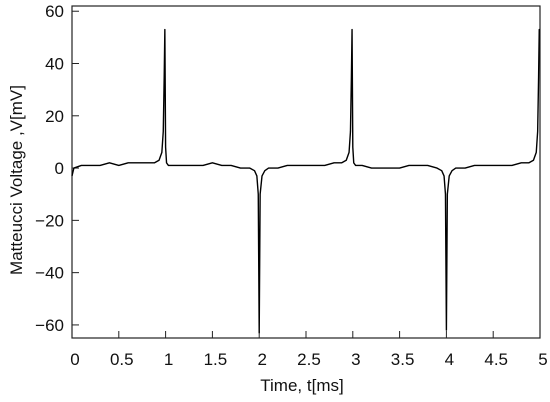 Image resolution: width=550 pixels, height=402 pixels. What do you see at coordinates (309, 359) in the screenshot?
I see `x-tick-label: 2.5` at bounding box center [309, 359].